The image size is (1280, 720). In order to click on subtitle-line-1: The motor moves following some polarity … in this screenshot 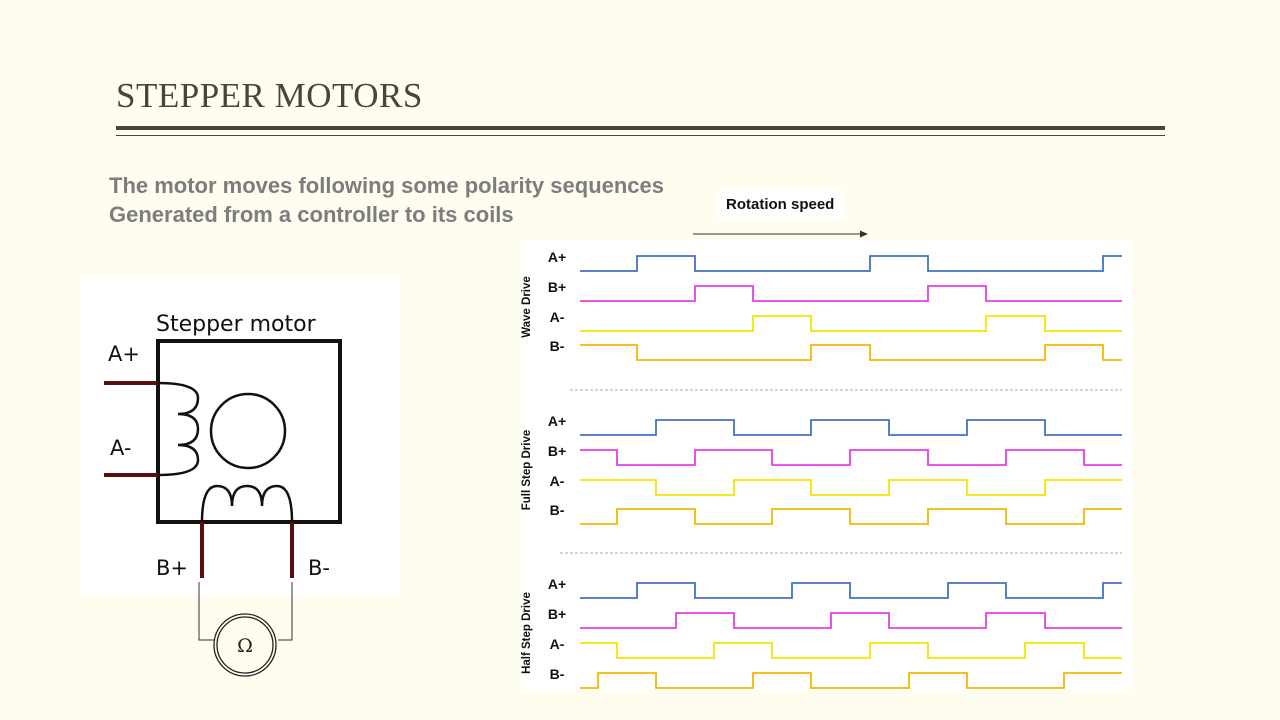, I will do `click(387, 185)`.